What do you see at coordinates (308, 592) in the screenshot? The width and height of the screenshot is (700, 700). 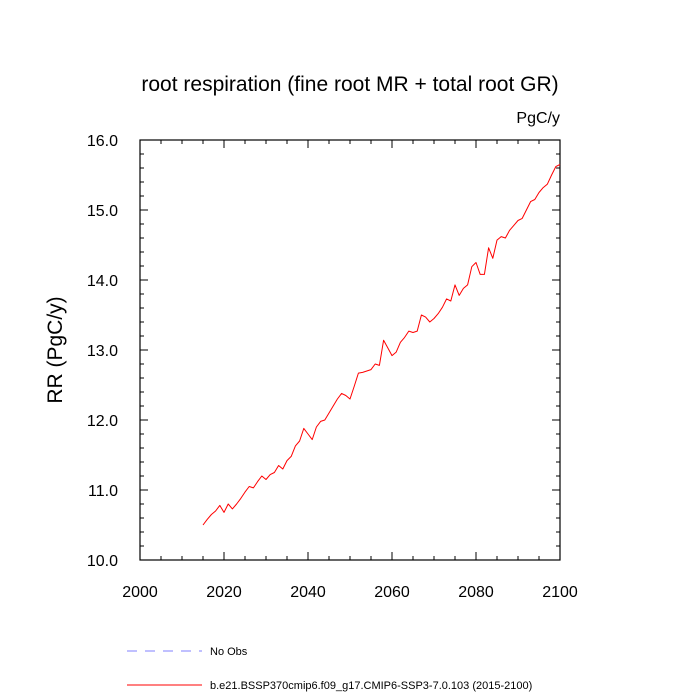 I see `x-tick-label: 2040` at bounding box center [308, 592].